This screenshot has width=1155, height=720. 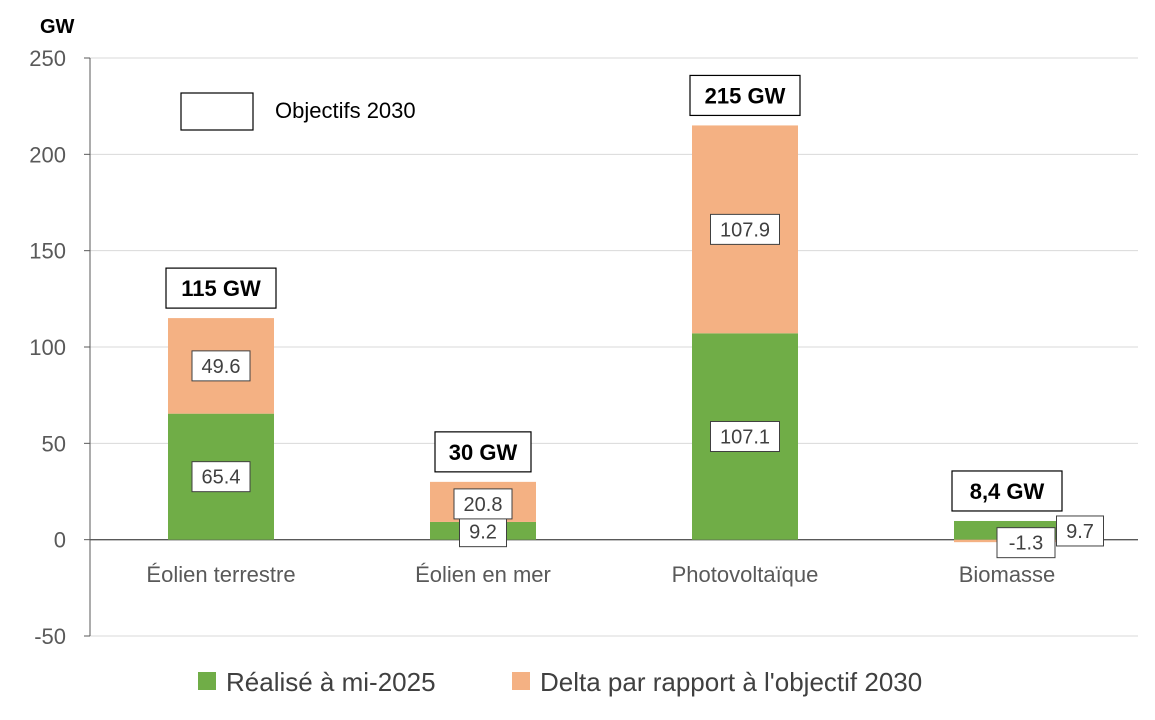 I want to click on data-label: 9.2, so click(x=483, y=533).